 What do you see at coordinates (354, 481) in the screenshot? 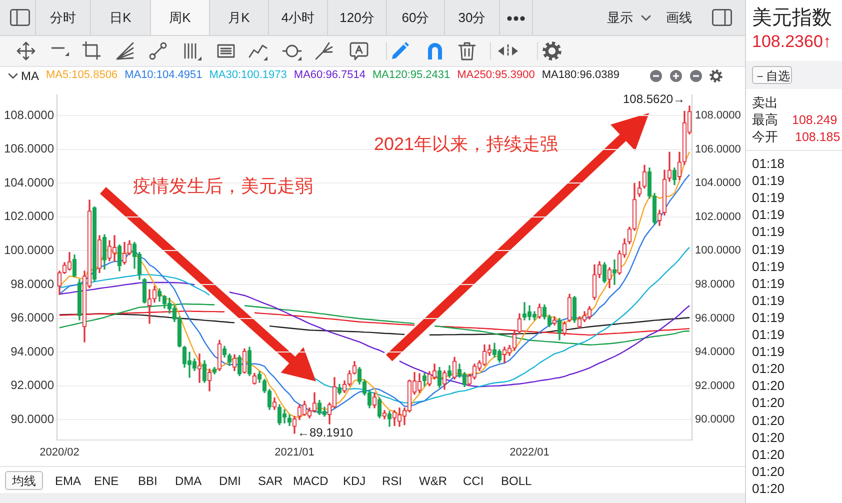
I see `text: KDJ` at bounding box center [354, 481].